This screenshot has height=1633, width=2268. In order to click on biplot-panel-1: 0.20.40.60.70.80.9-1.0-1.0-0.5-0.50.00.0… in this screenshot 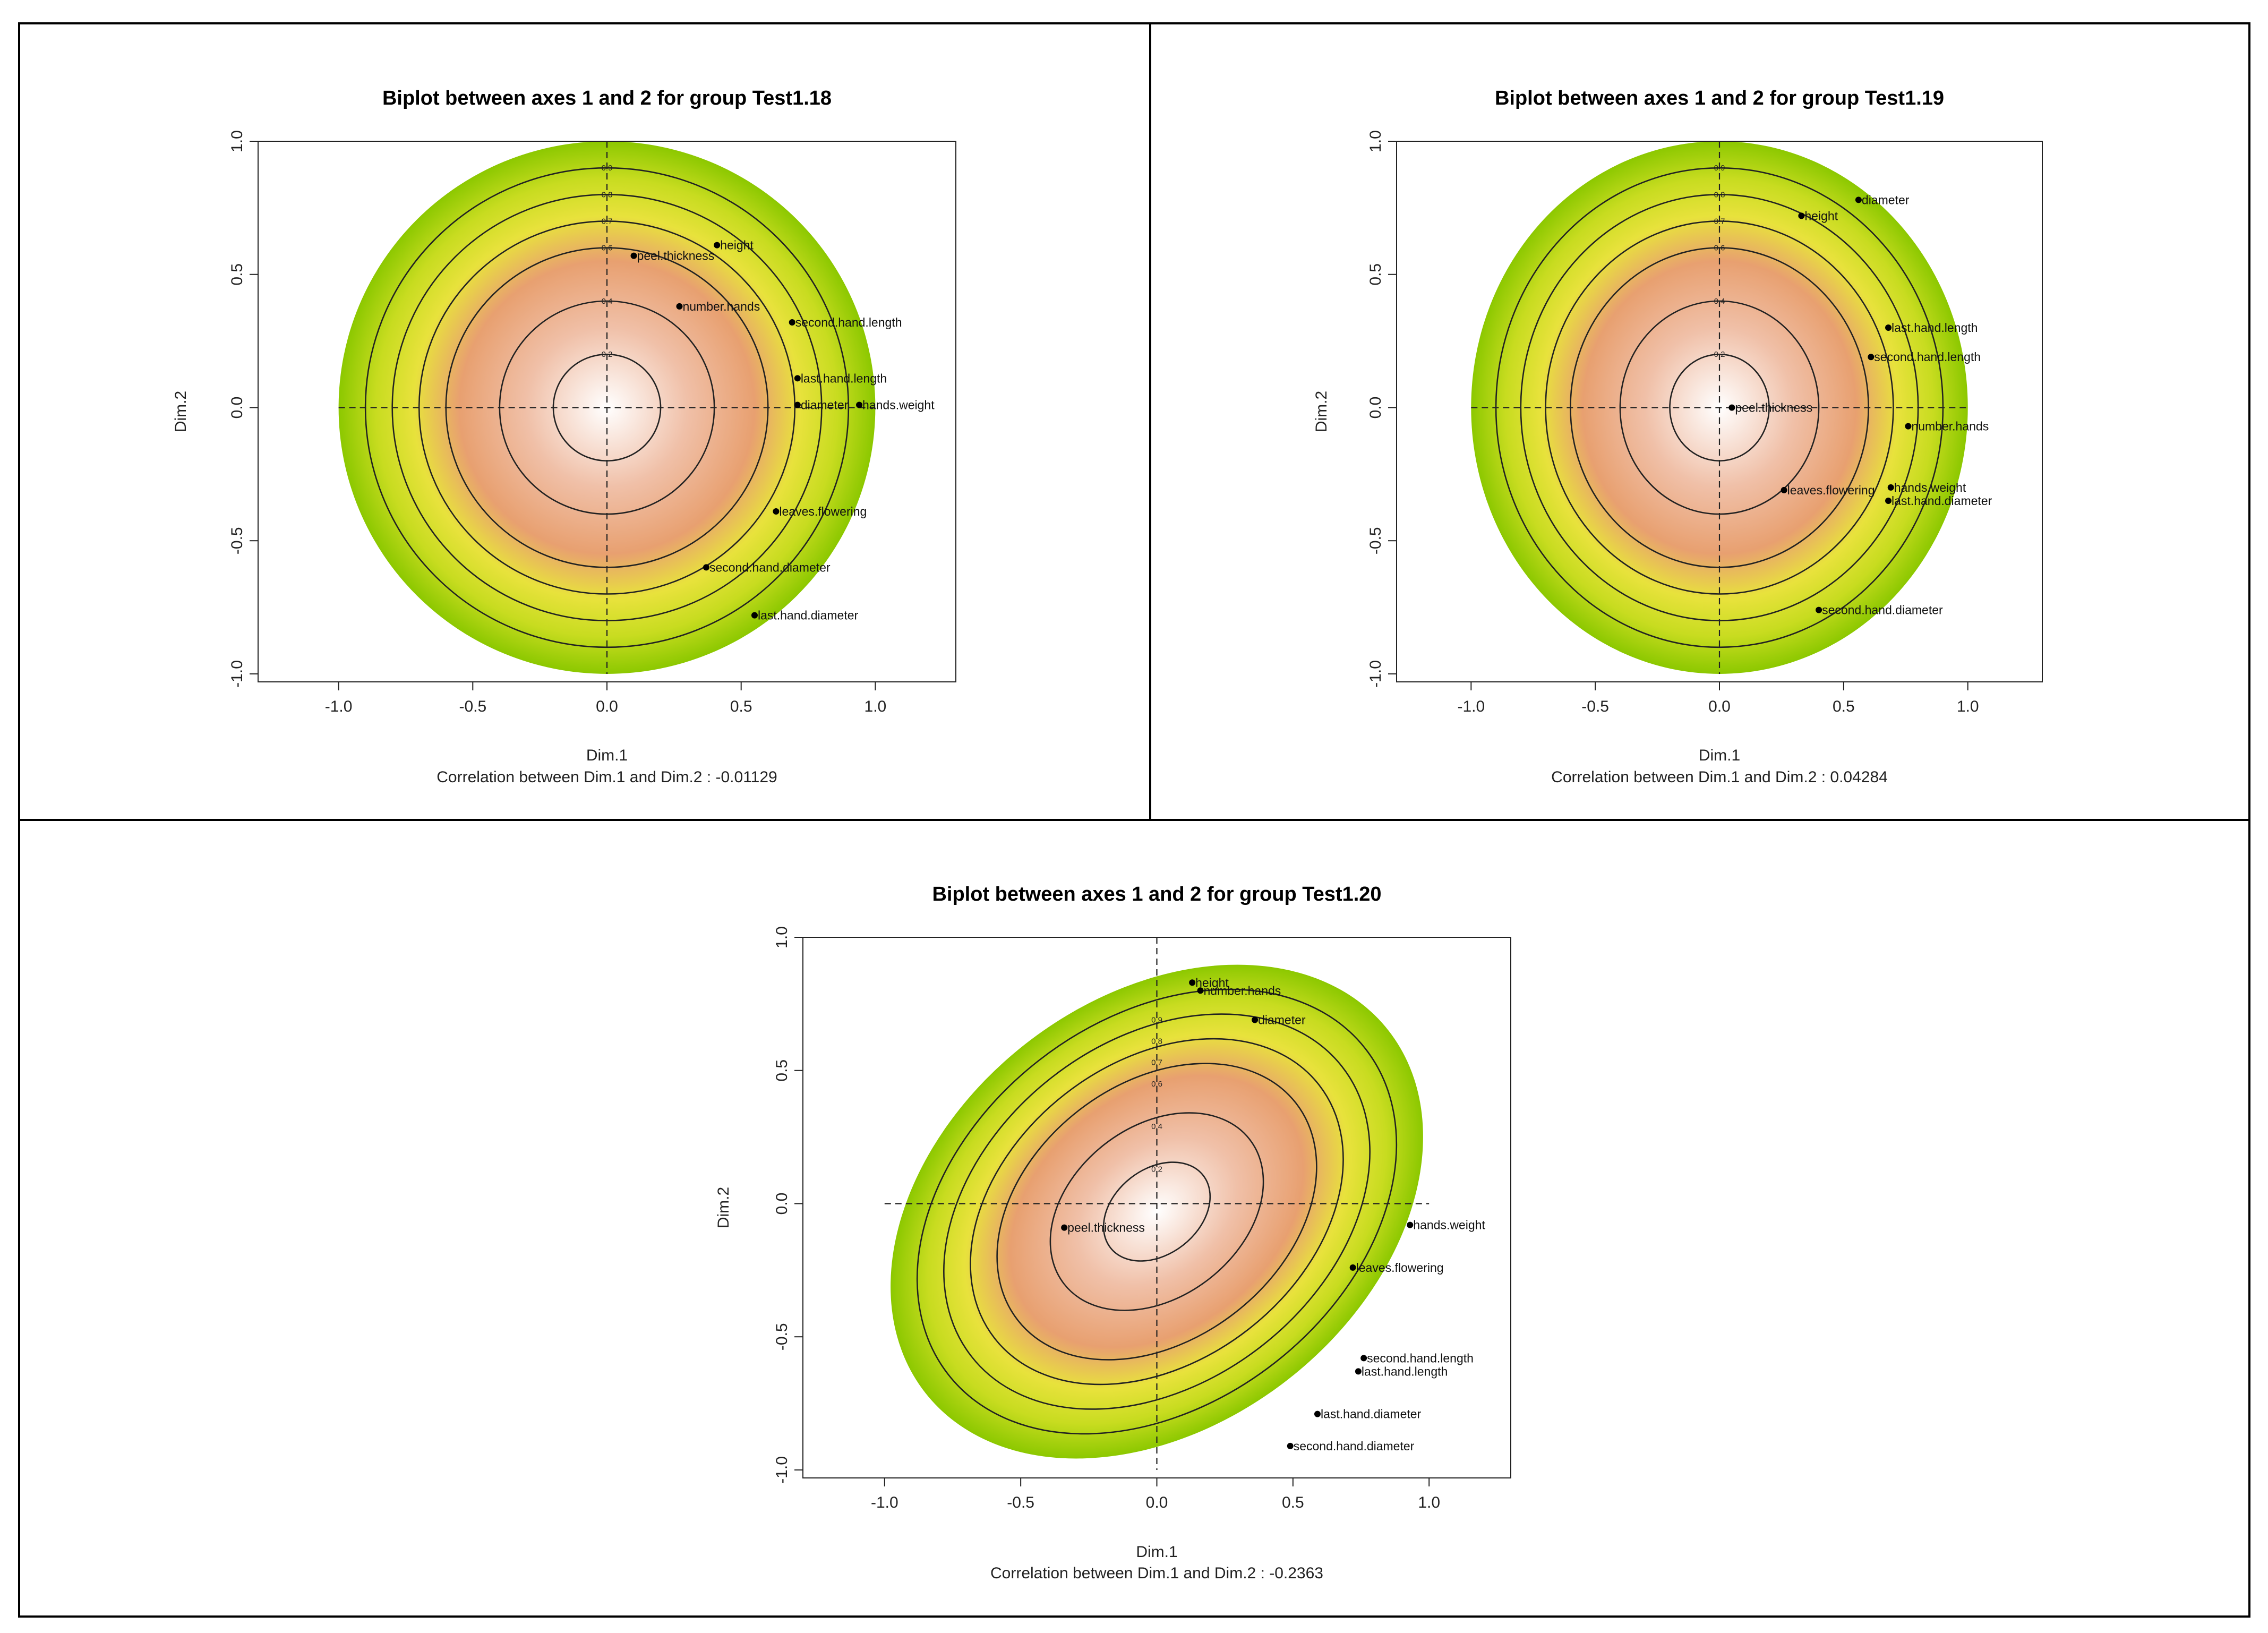, I will do `click(564, 436)`.